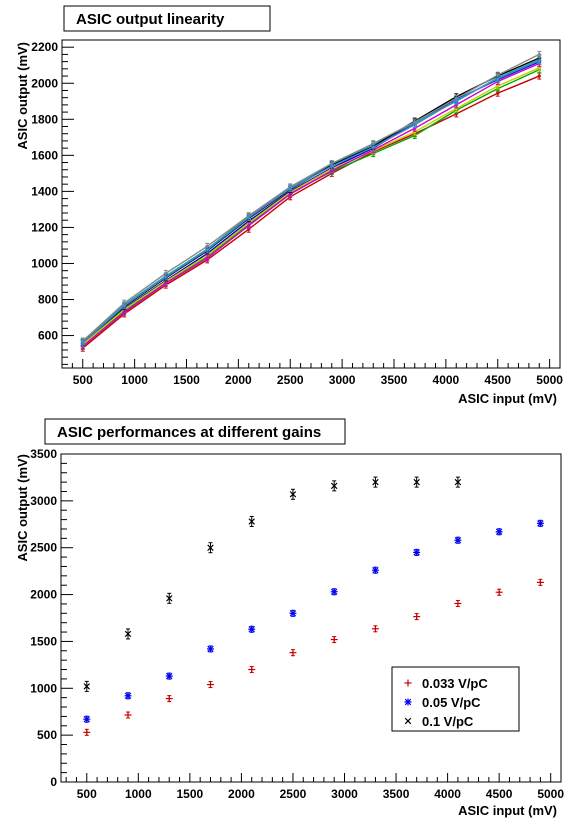 Image resolution: width=572 pixels, height=820 pixels. Describe the element at coordinates (293, 794) in the screenshot. I see `chart-gains-x-tick-label: 2500` at that location.